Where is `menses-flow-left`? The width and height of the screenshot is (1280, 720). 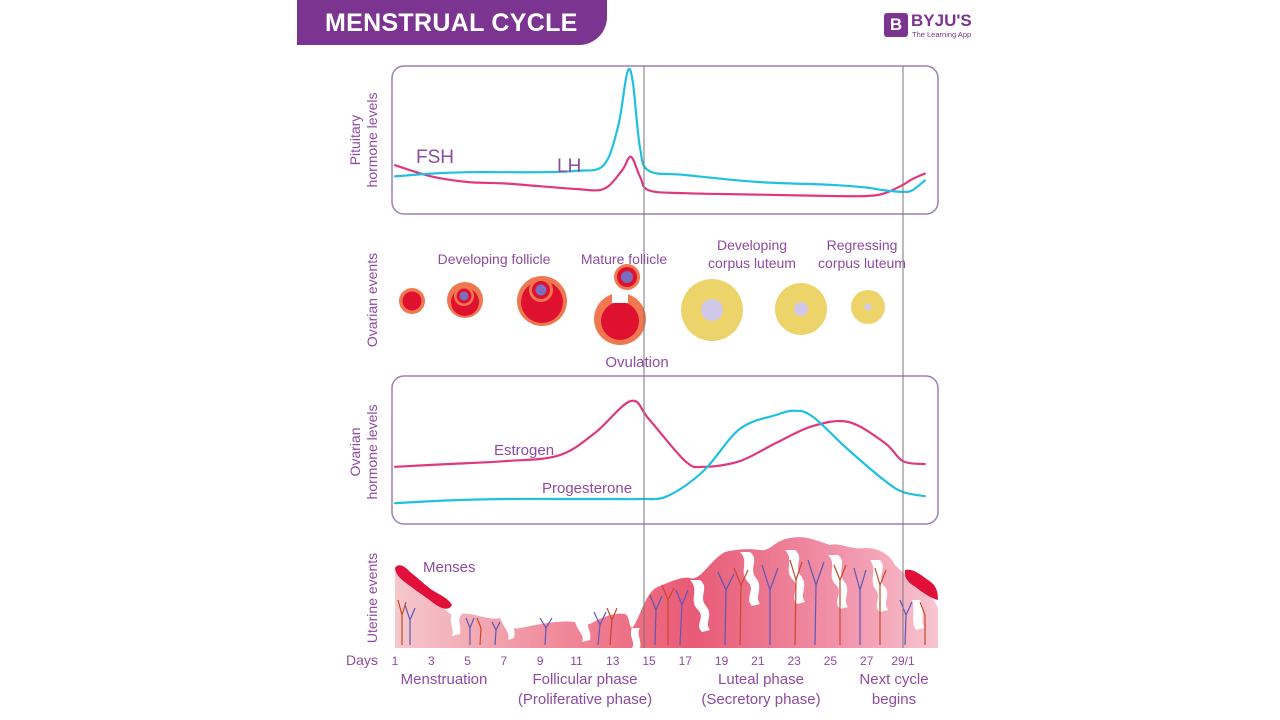
menses-flow-left is located at coordinates (423, 587).